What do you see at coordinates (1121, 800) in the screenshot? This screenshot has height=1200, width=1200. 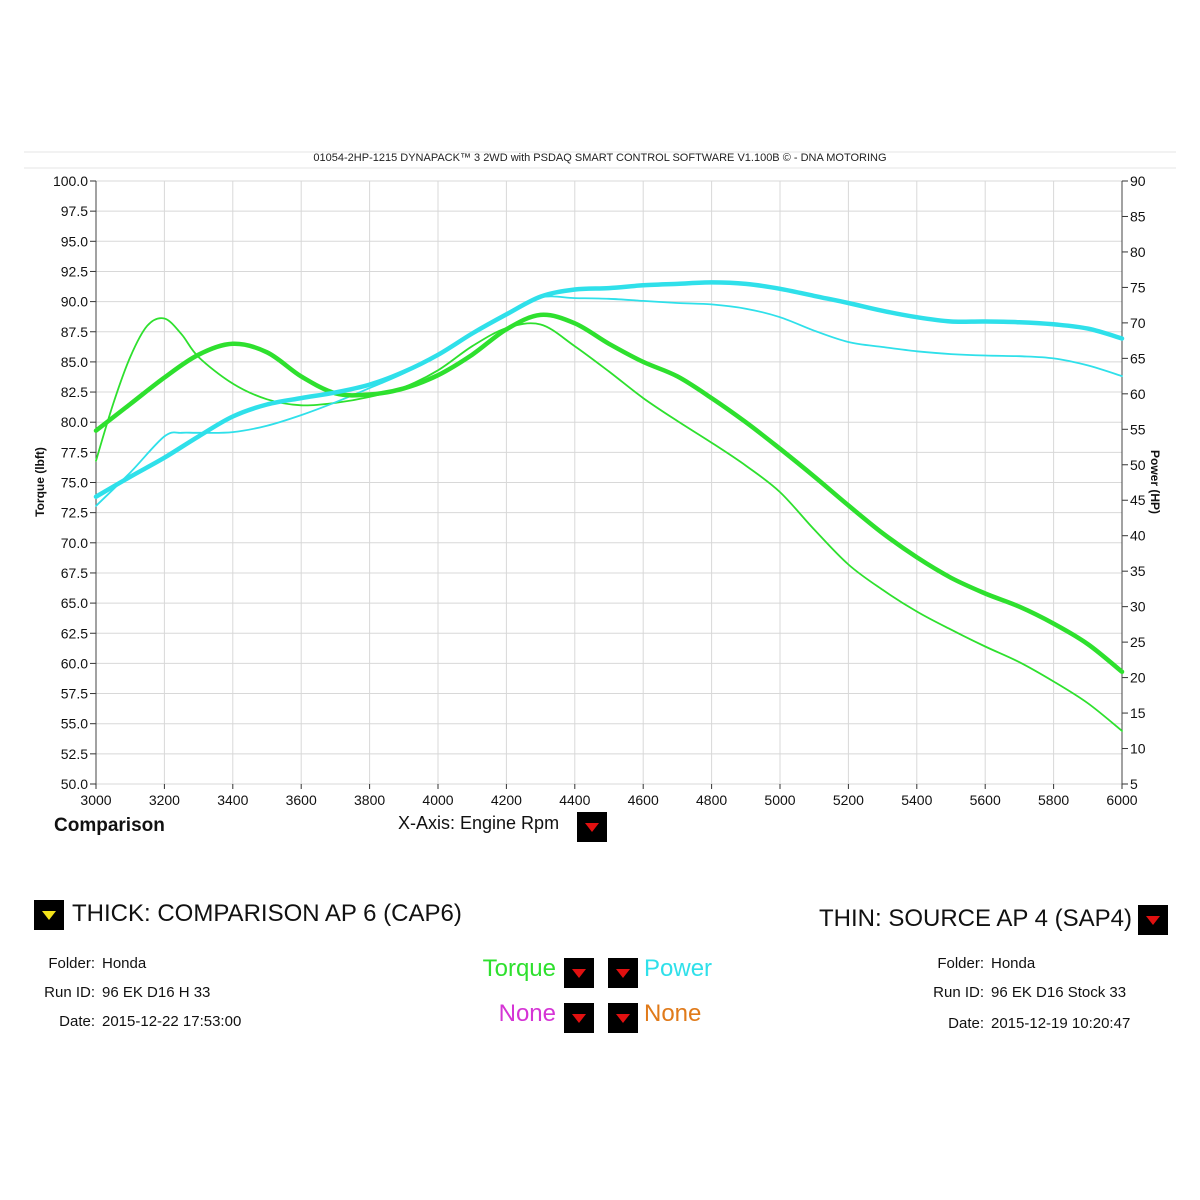 I see `x-tick-label: 6000` at bounding box center [1121, 800].